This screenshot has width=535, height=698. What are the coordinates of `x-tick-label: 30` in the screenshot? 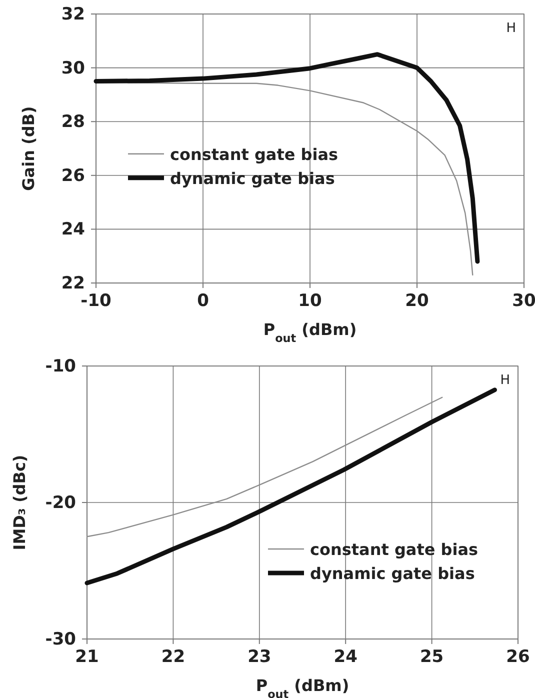 It's located at (523, 301).